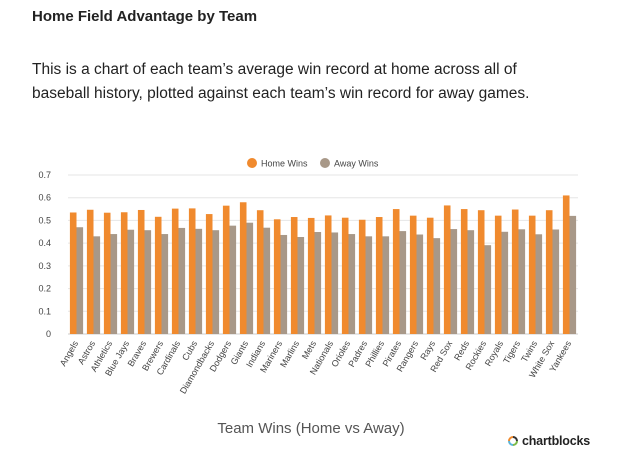 The width and height of the screenshot is (622, 466). I want to click on legend-away-marker, so click(325, 163).